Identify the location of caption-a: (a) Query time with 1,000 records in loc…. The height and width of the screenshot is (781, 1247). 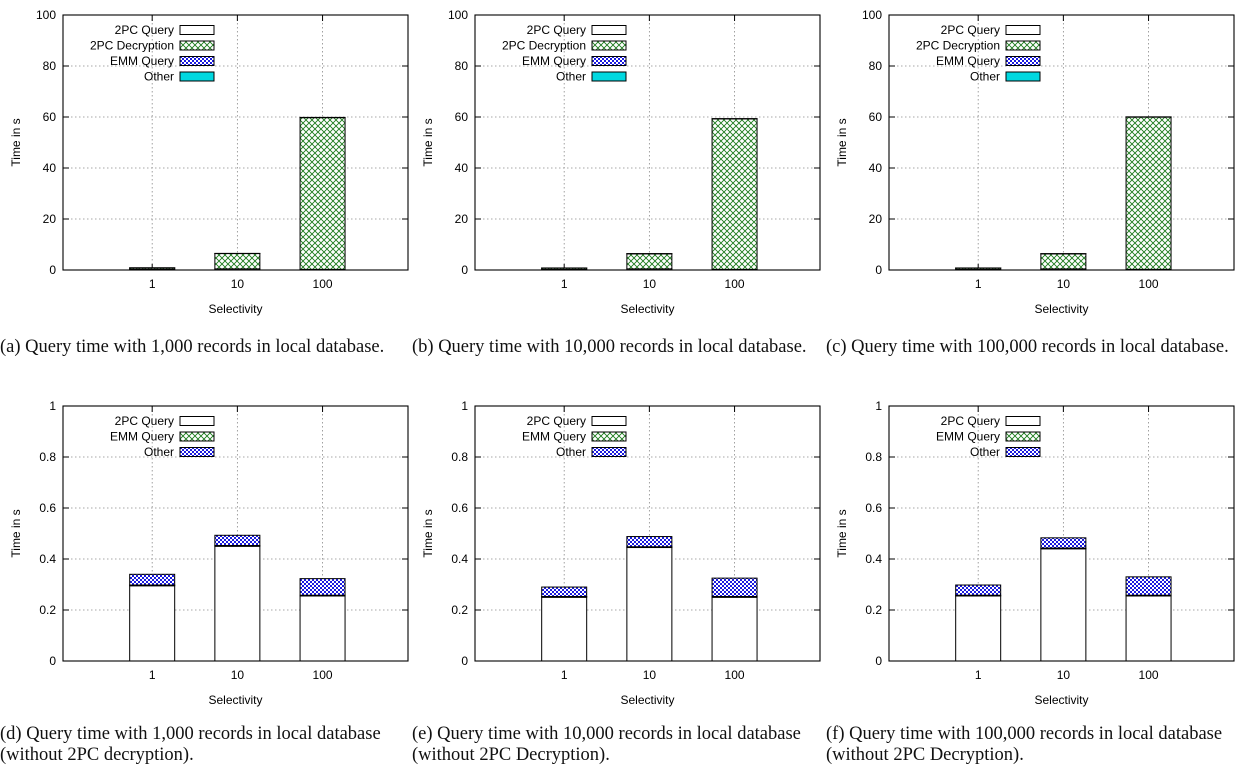
(192, 347).